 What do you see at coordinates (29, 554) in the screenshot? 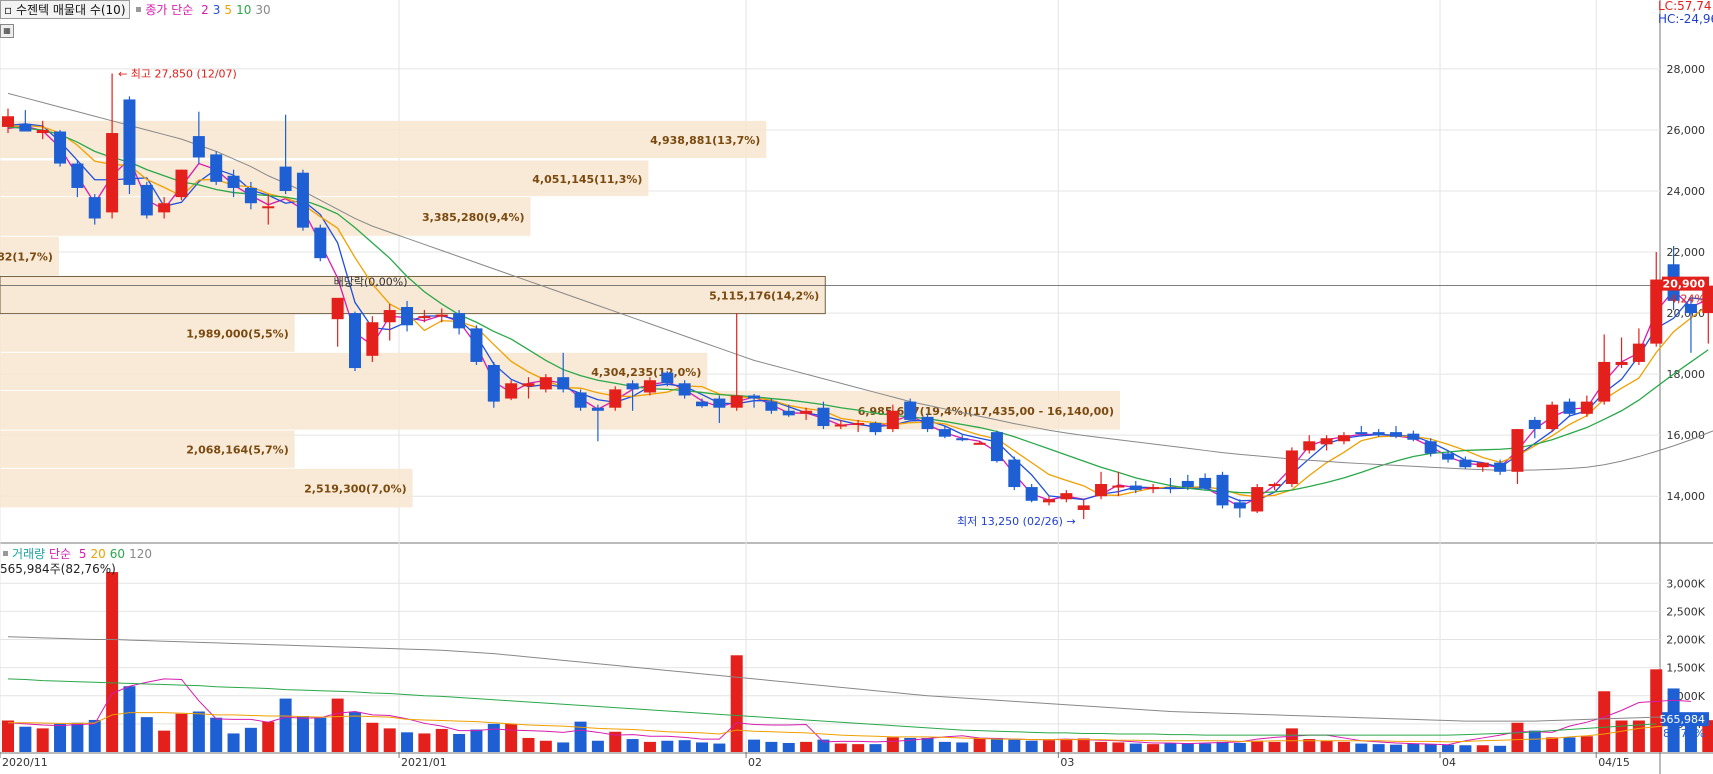
I see `volume-title: 거래량` at bounding box center [29, 554].